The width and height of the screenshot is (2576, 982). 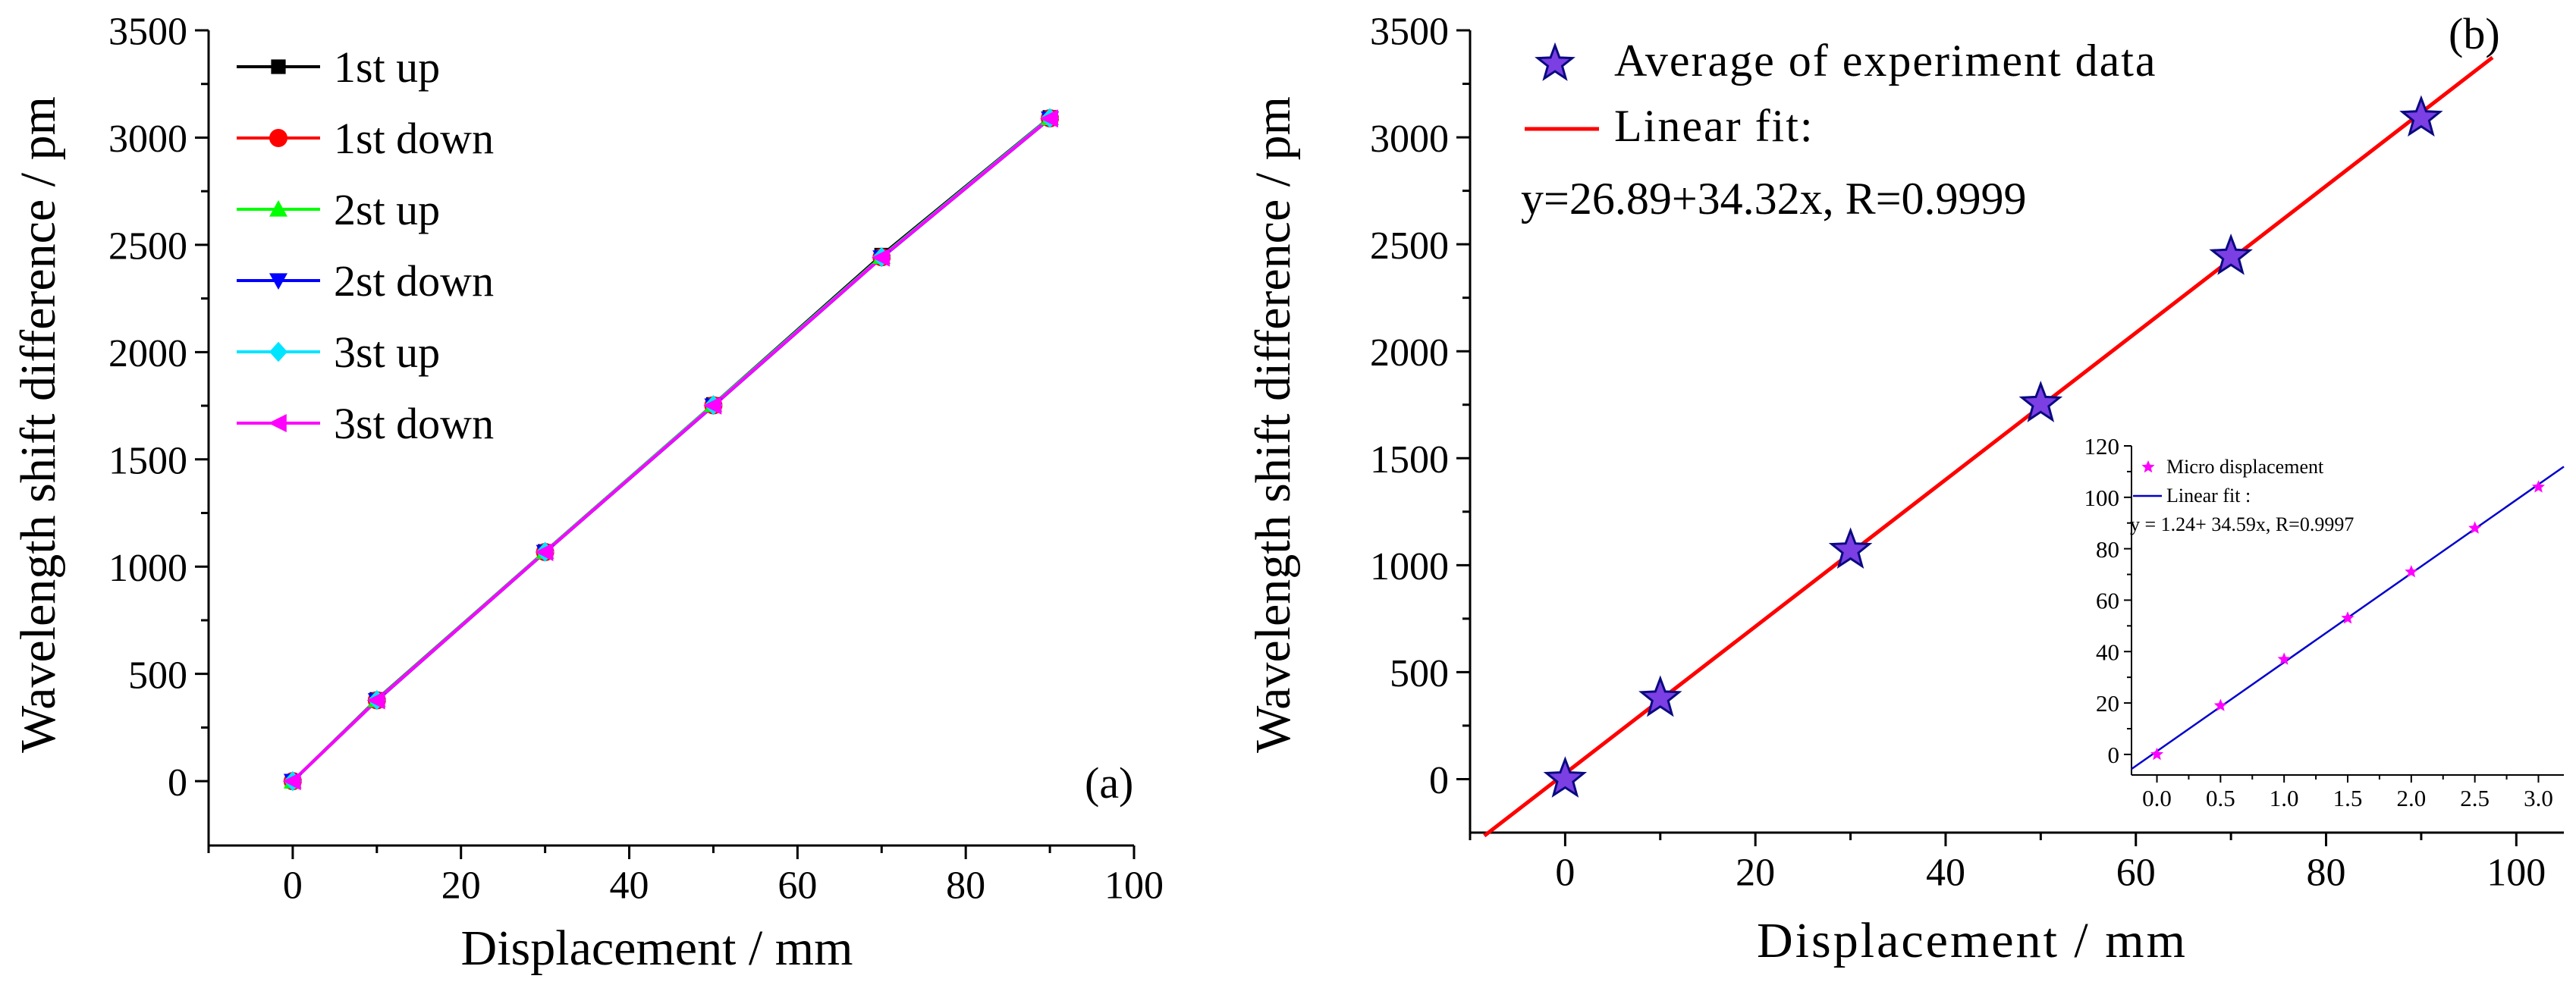 I want to click on panel-b-y-tick-label: 1500, so click(x=1409, y=460).